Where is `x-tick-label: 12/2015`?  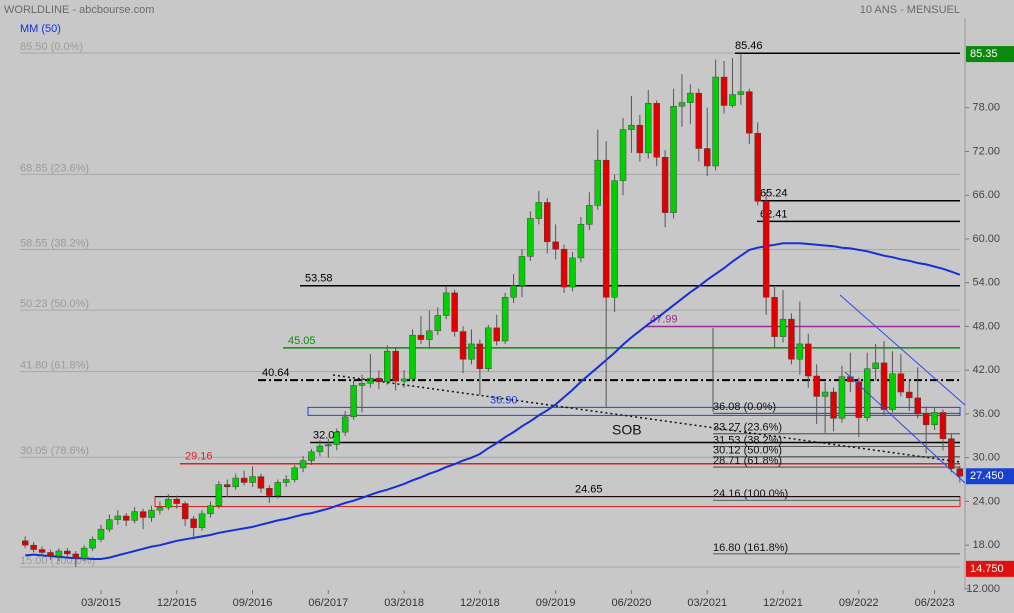
x-tick-label: 12/2015 is located at coordinates (177, 603).